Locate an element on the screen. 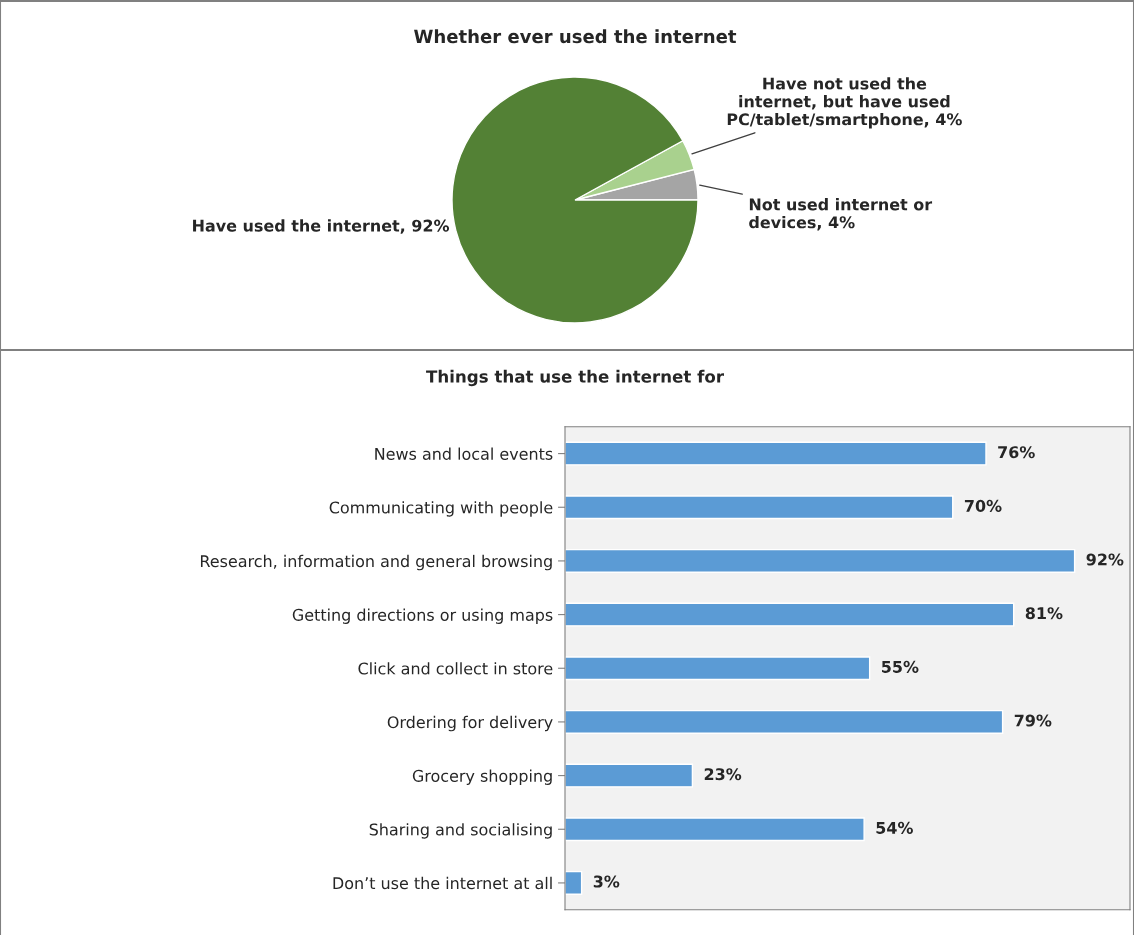 This screenshot has height=935, width=1134. y-tick-label: Getting directions or using maps is located at coordinates (422, 616).